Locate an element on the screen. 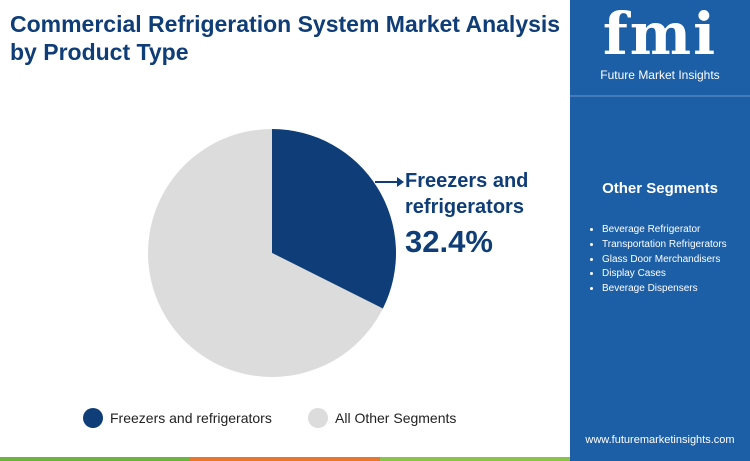 The image size is (750, 461). legend-label: Freezers and refrigerators is located at coordinates (191, 418).